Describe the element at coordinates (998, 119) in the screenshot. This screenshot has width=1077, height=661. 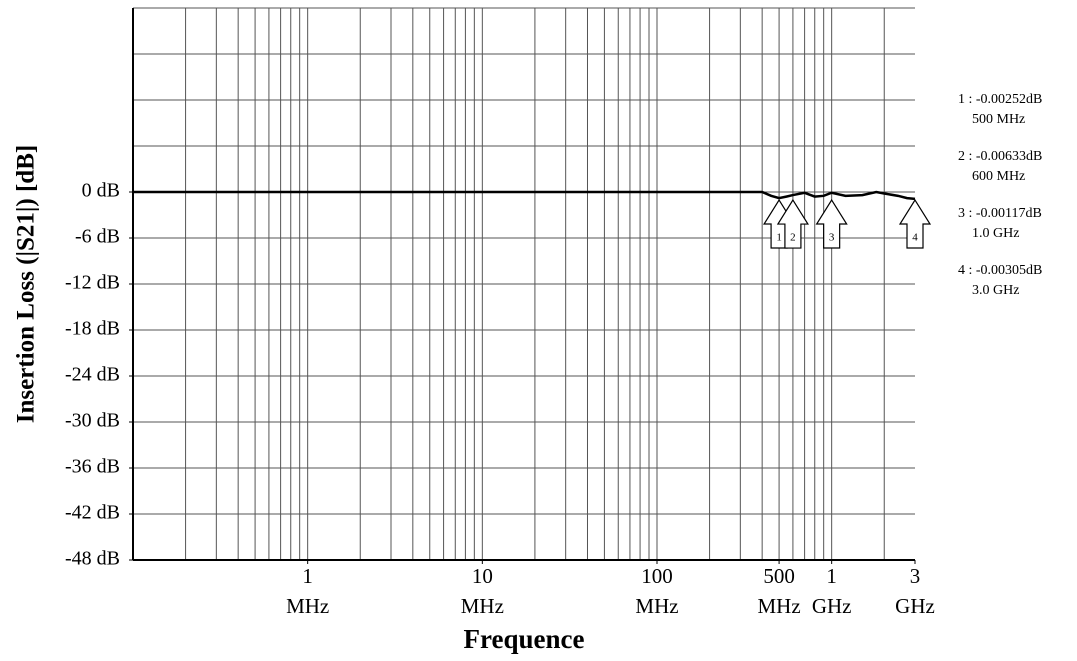
I see `legend-frequency: 500 MHz` at that location.